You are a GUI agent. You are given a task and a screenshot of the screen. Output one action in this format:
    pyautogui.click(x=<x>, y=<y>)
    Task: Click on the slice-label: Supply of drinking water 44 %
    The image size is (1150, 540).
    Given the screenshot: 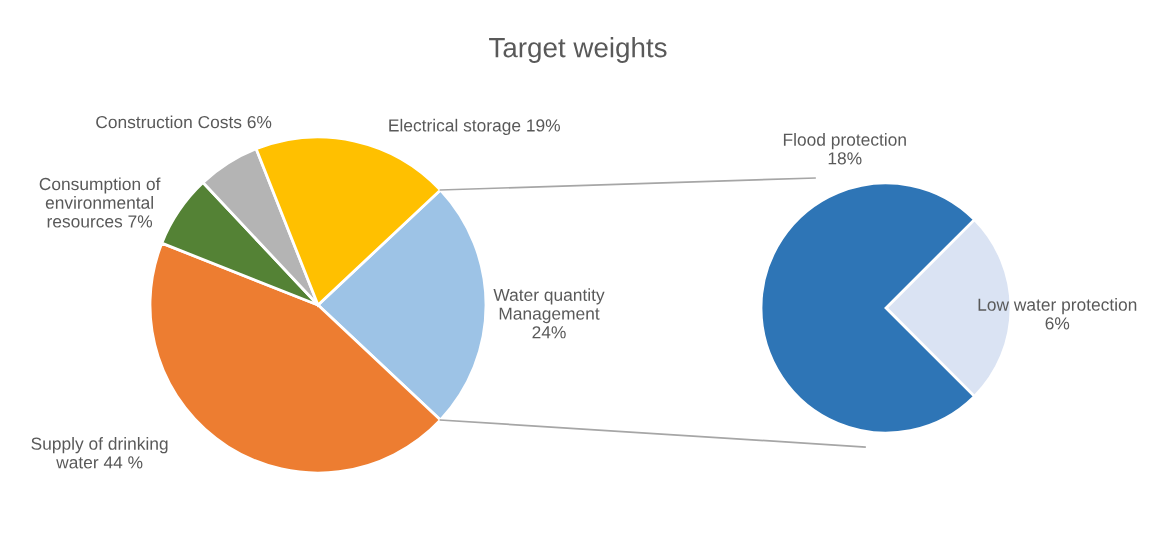 What is the action you would take?
    pyautogui.click(x=99, y=453)
    